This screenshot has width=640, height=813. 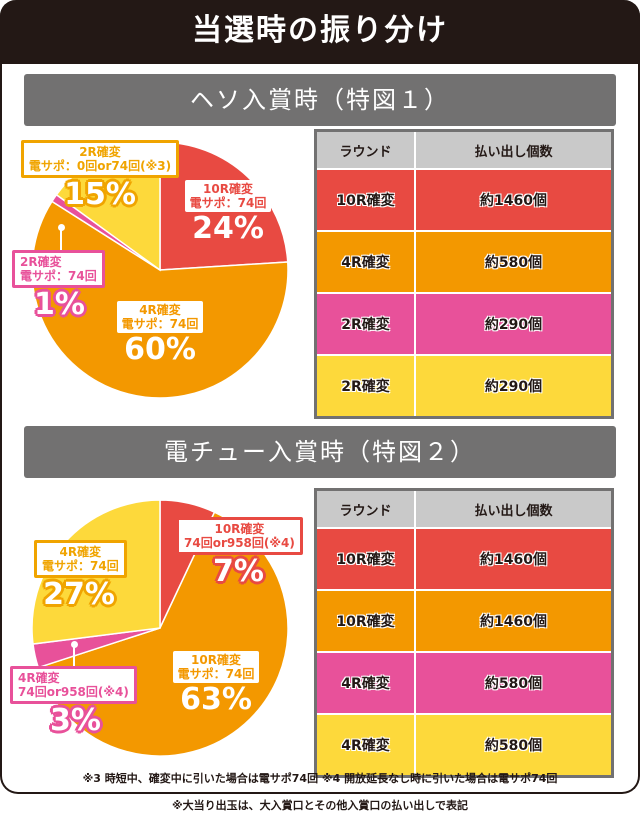 I want to click on percent-value: 60%, so click(x=160, y=349).